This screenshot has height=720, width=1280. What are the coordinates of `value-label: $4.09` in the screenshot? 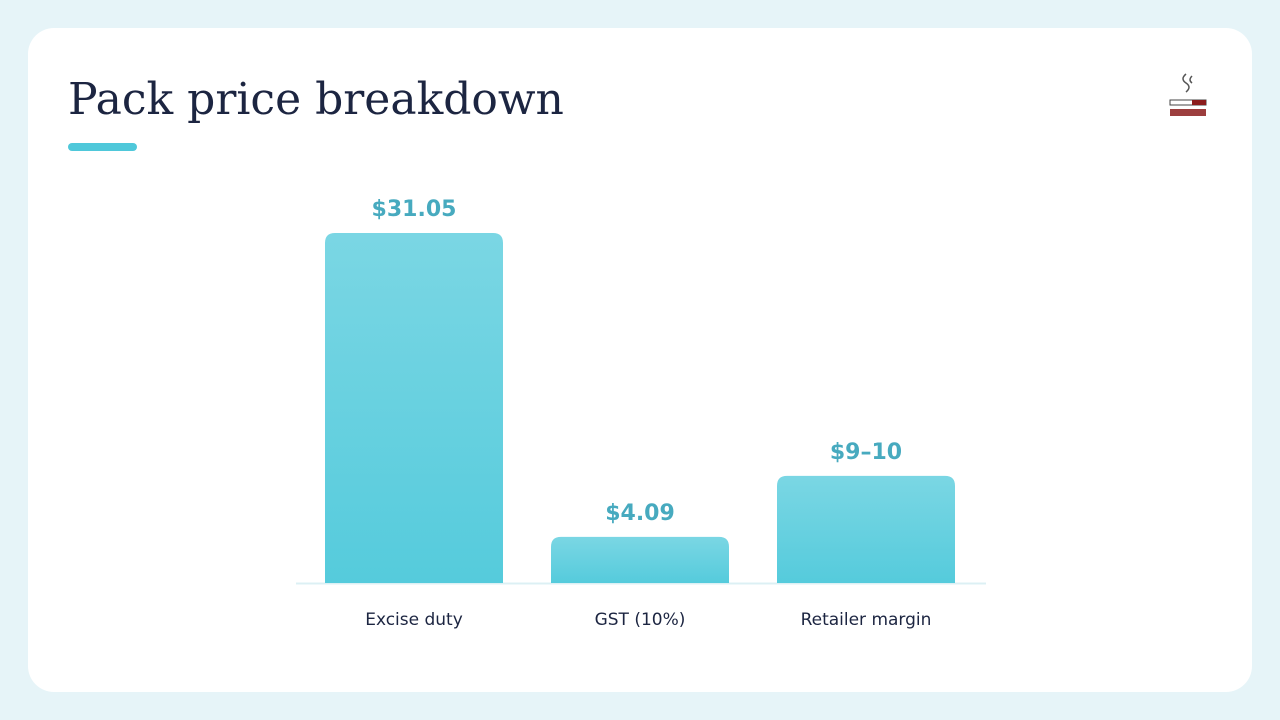 It's located at (640, 513).